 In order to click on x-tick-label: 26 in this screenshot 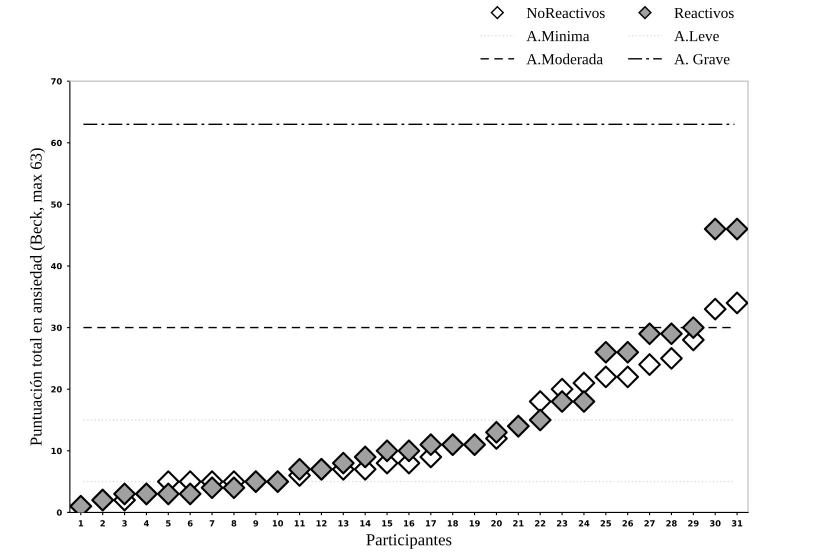, I will do `click(628, 523)`.